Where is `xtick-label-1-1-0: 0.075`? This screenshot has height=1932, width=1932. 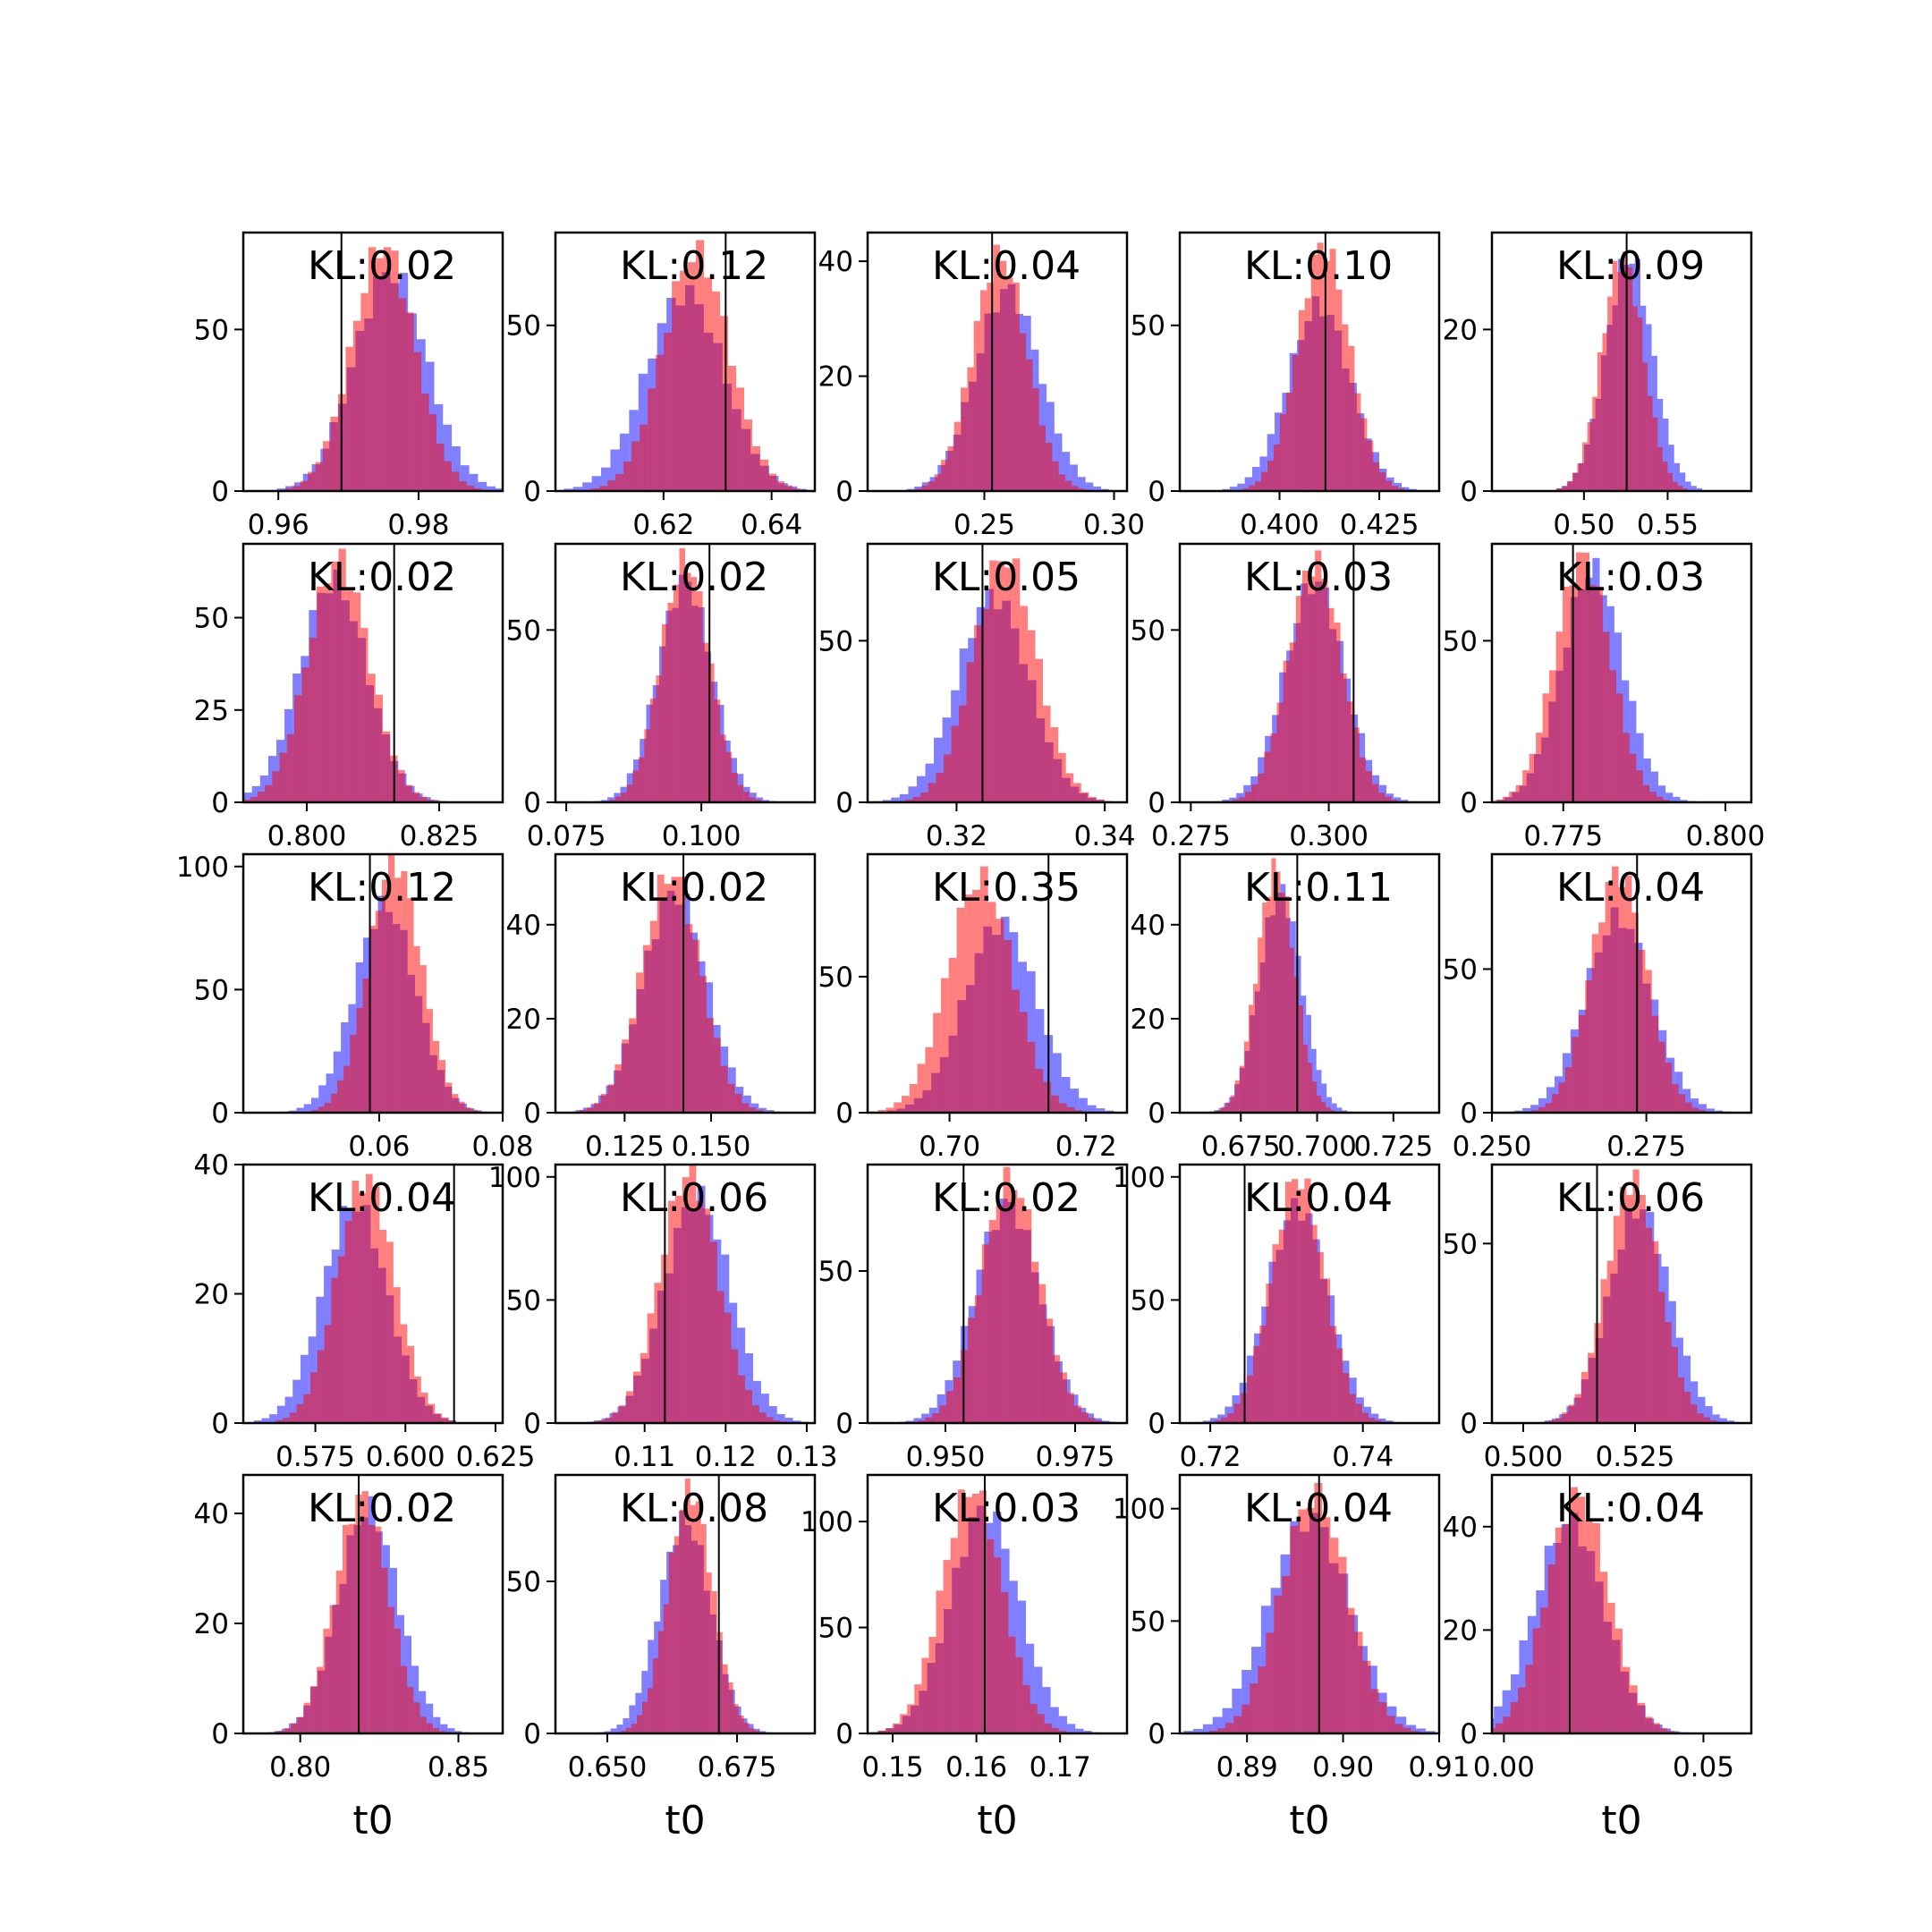 xtick-label-1-1-0: 0.075 is located at coordinates (566, 836).